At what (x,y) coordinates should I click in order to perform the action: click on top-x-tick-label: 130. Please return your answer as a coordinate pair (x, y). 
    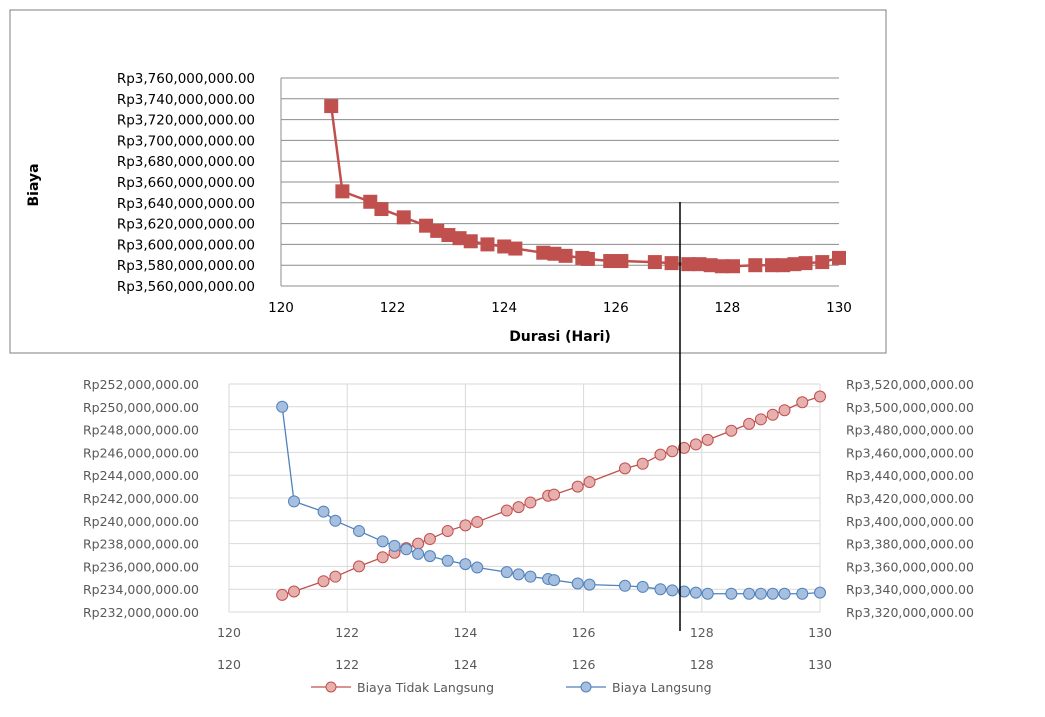
    Looking at the image, I should click on (839, 308).